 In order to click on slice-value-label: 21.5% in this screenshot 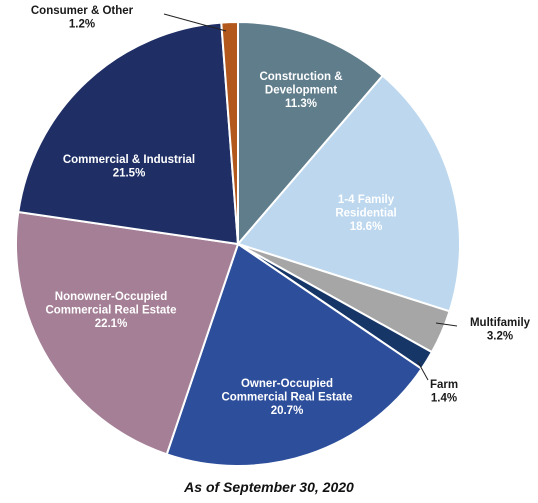, I will do `click(129, 174)`.